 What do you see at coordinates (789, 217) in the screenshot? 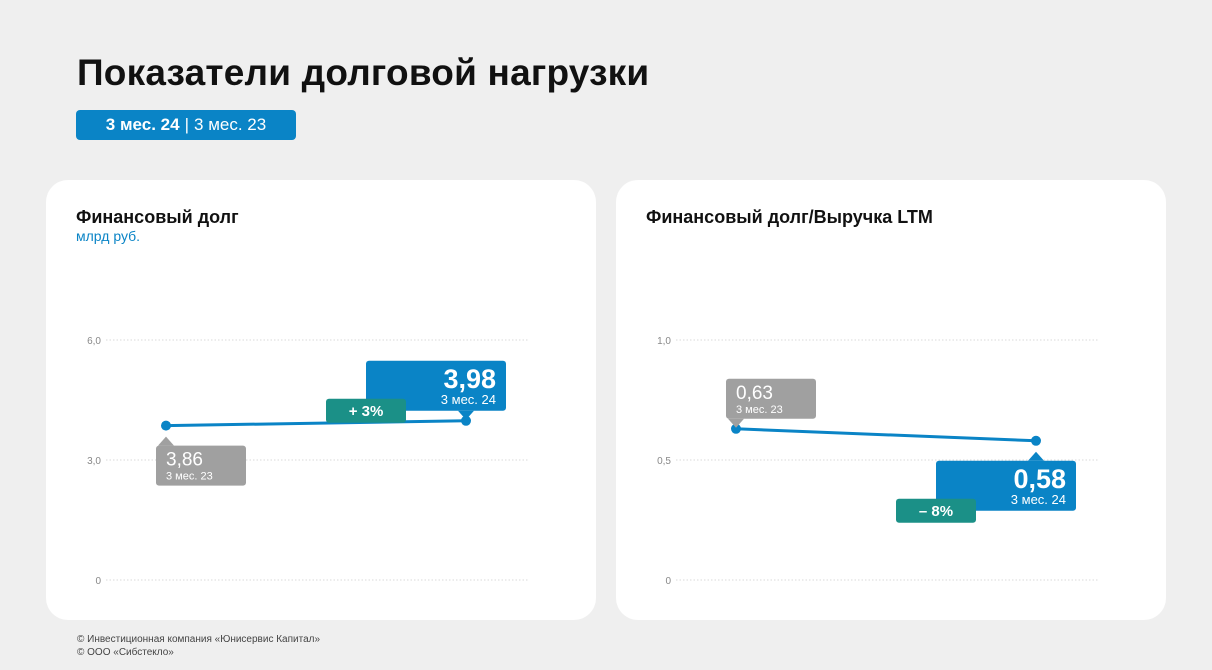
I see `chart-title: Финансовый долг/Выручка LTM` at bounding box center [789, 217].